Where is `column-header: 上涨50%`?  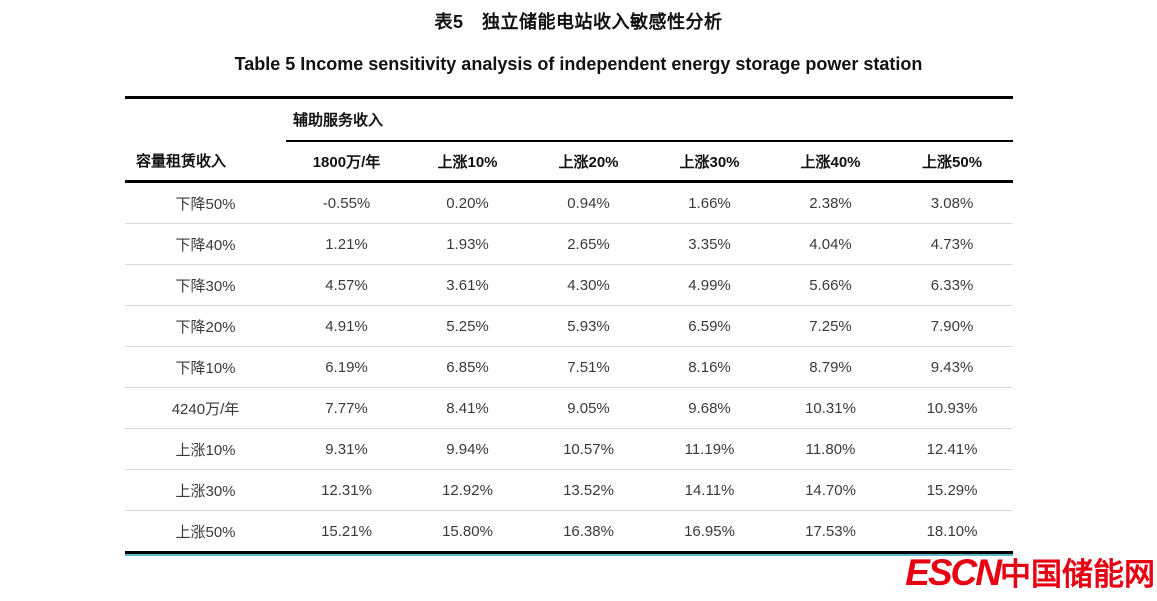
column-header: 上涨50% is located at coordinates (952, 162).